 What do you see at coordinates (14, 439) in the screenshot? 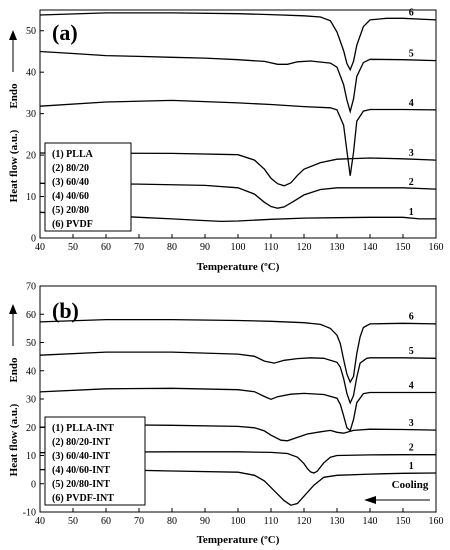
I see `y-axis-label-b: Heat flow (a.u.)` at bounding box center [14, 439].